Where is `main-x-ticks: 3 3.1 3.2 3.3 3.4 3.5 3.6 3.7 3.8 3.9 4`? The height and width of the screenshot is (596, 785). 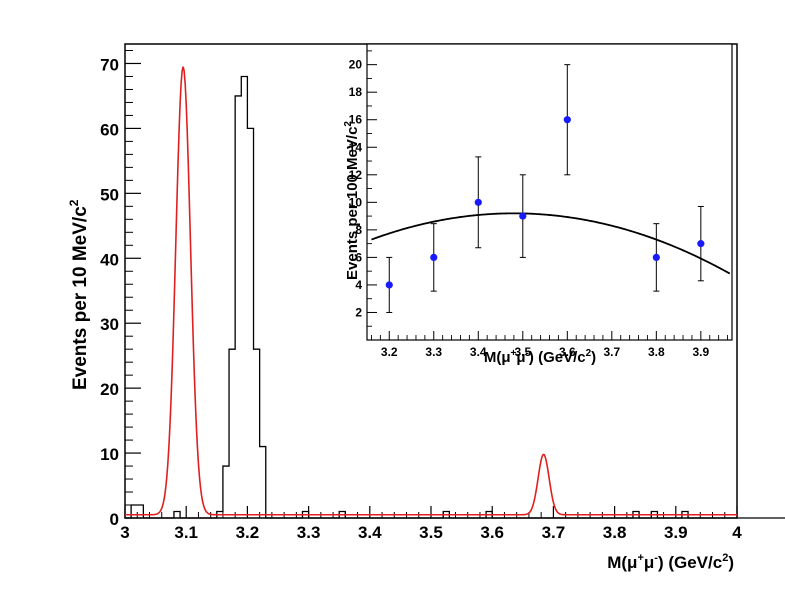 main-x-ticks: 3 3.1 3.2 3.3 3.4 3.5 3.6 3.7 3.8 3.9 4 is located at coordinates (431, 524).